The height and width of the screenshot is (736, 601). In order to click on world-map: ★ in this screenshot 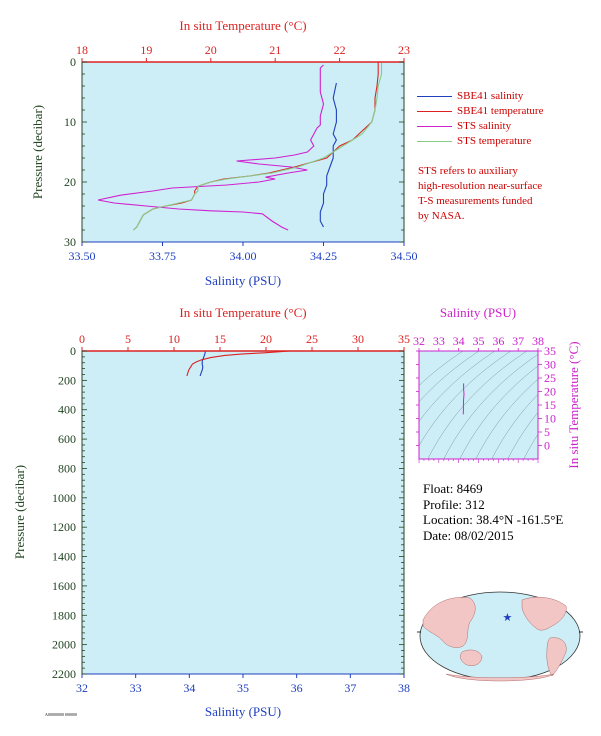, I will do `click(500, 636)`.